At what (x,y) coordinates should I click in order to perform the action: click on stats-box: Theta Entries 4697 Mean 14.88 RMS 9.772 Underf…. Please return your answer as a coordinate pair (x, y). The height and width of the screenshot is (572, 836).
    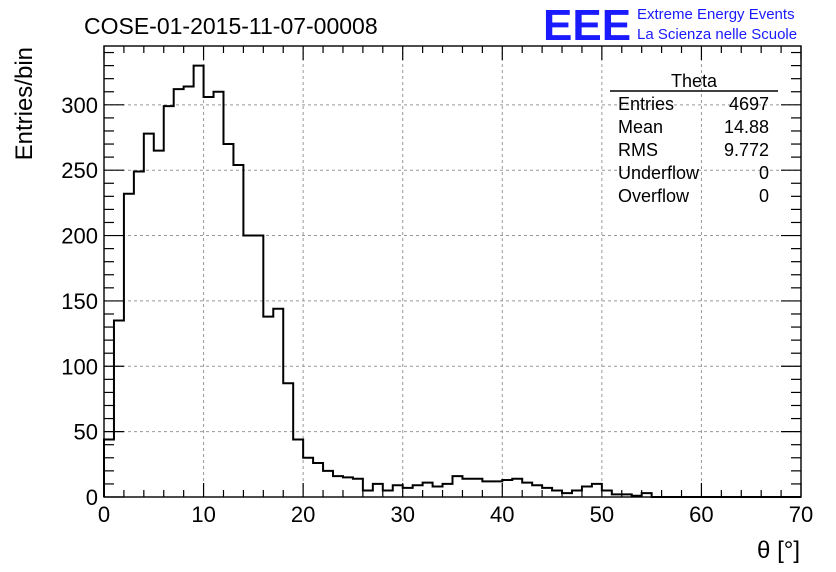
    Looking at the image, I should click on (694, 138).